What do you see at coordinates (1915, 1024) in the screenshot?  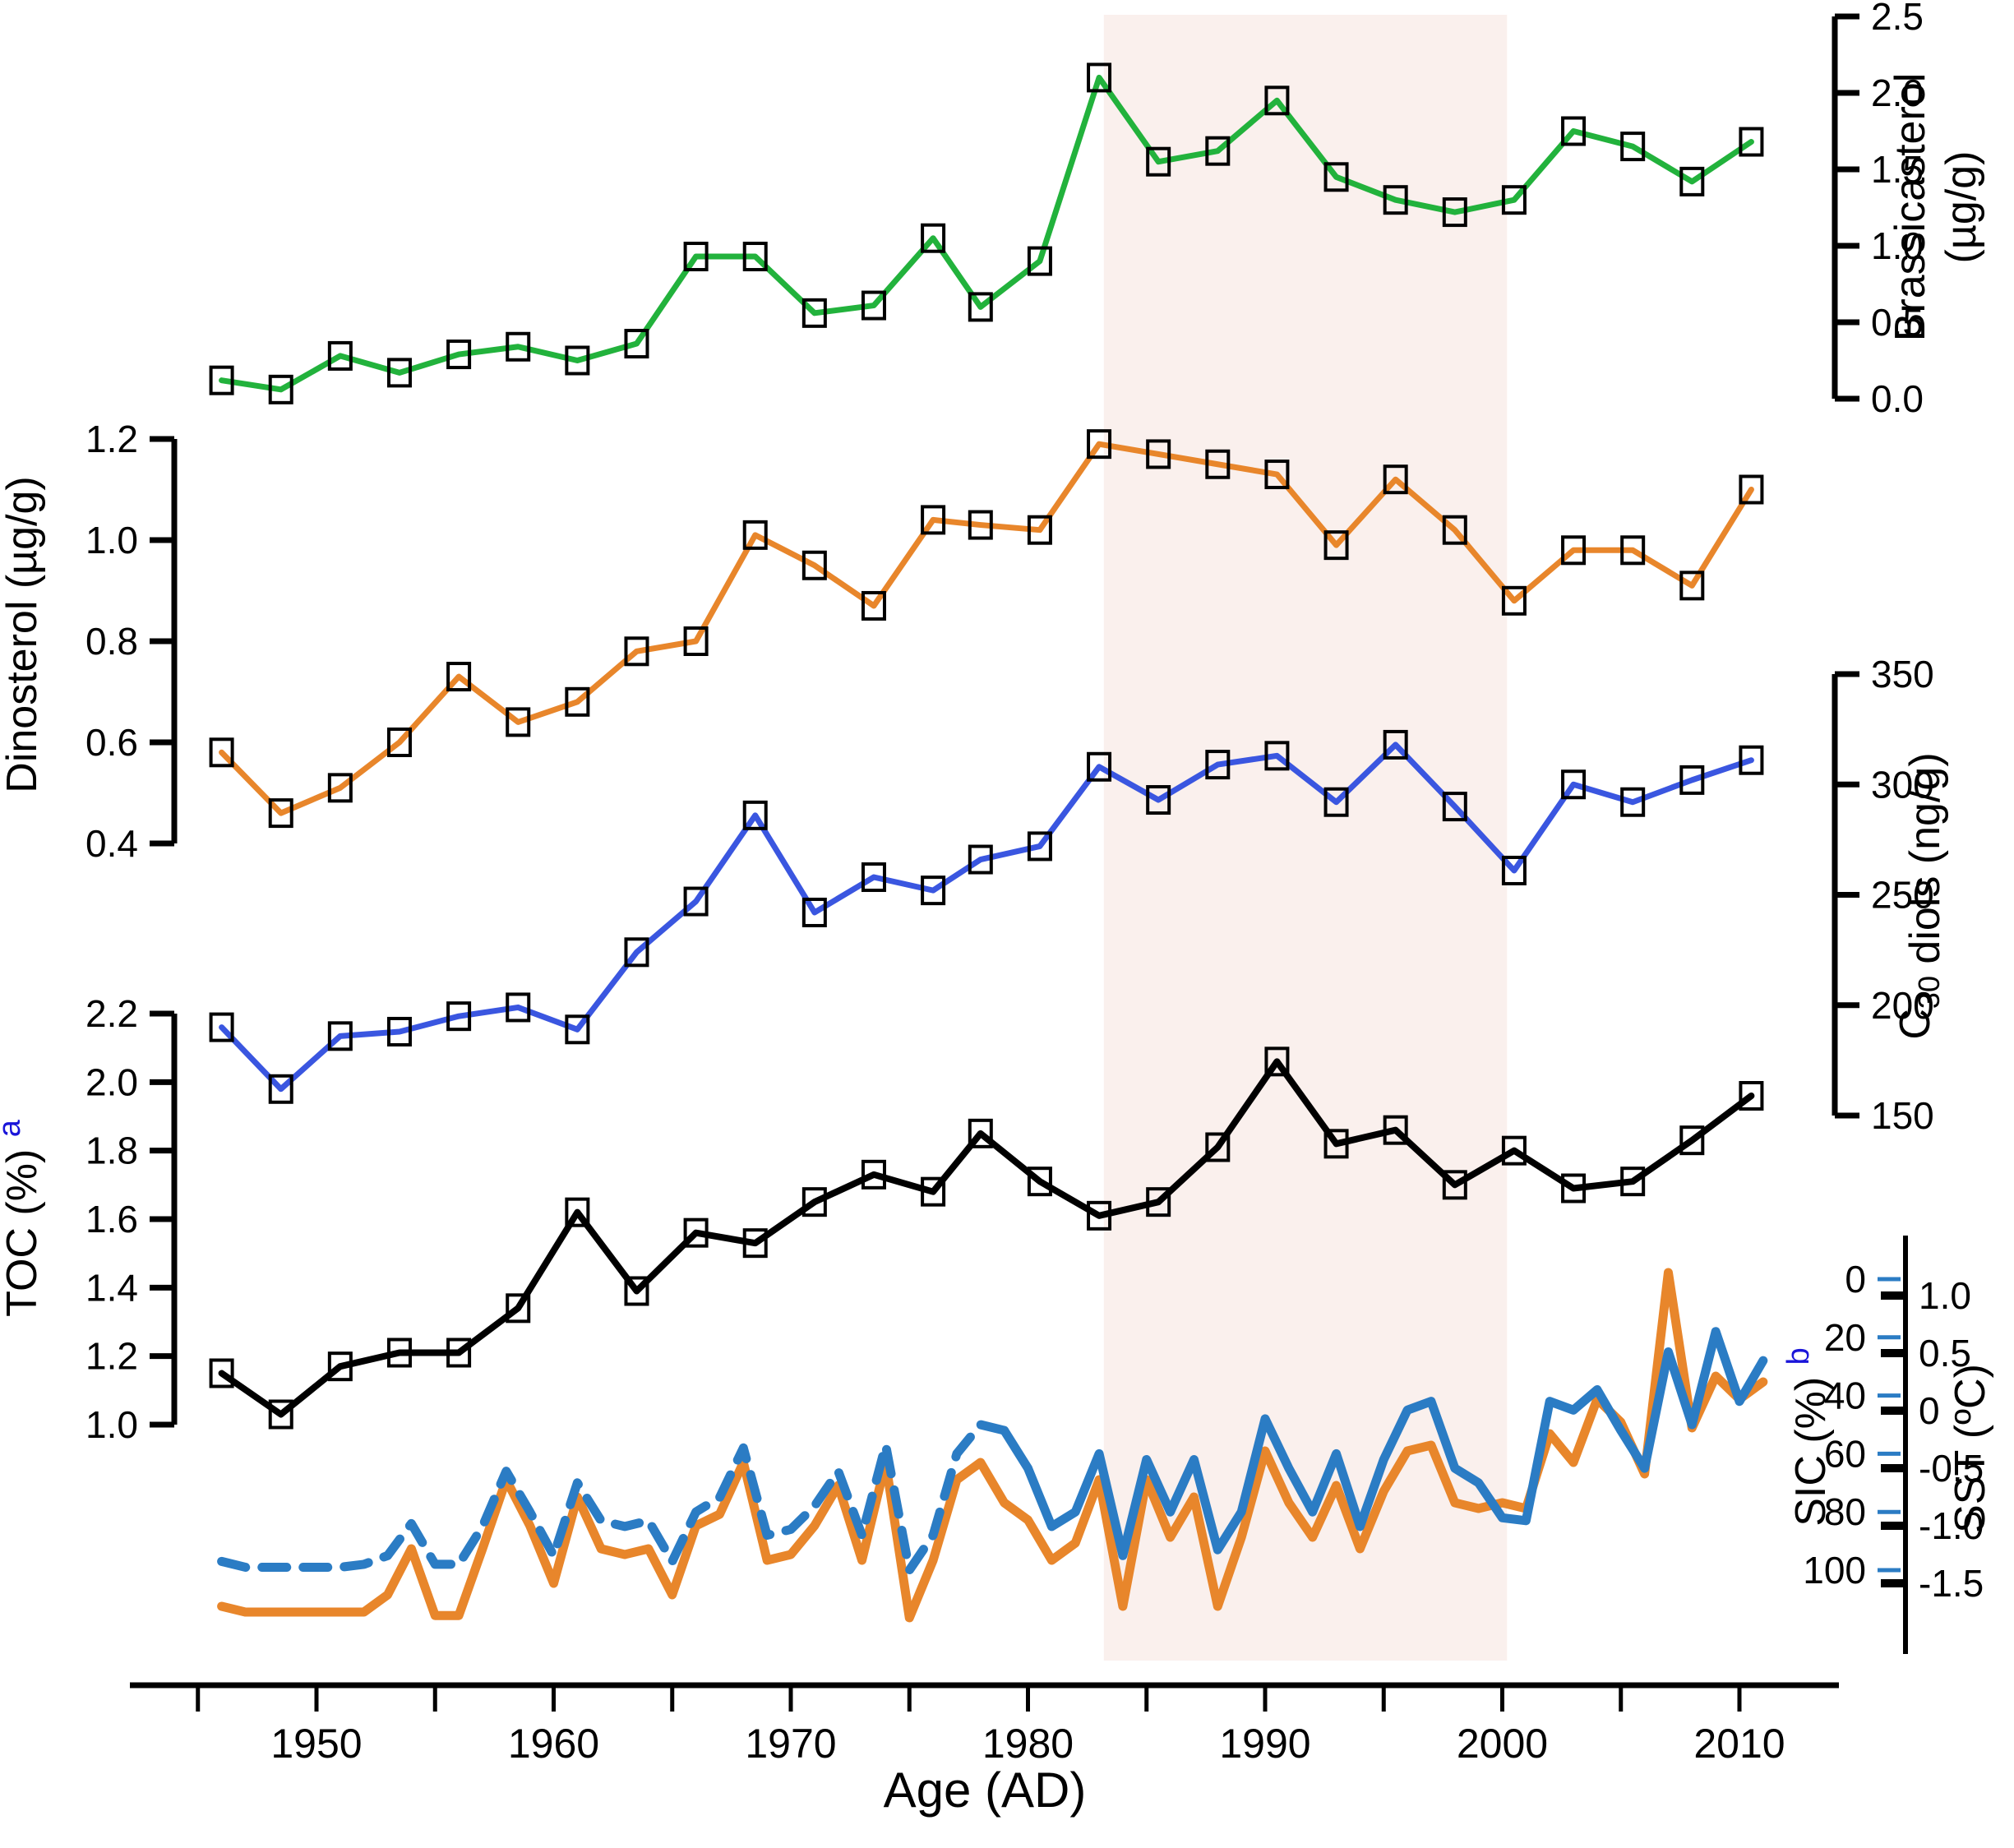 I see `c30-title-text: C` at bounding box center [1915, 1024].